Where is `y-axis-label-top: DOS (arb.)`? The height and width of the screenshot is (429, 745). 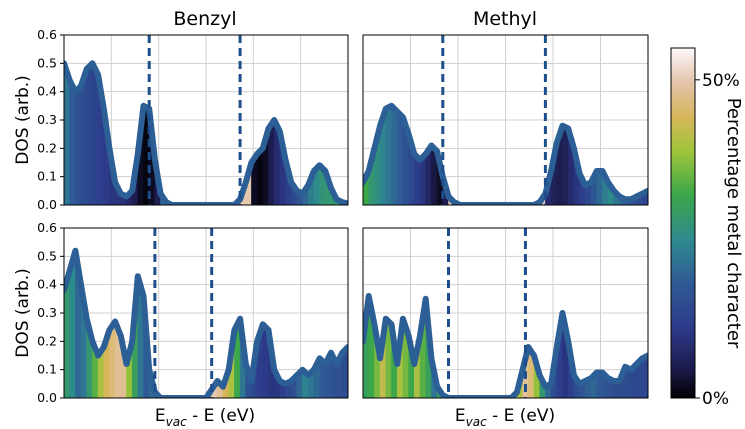
y-axis-label-top: DOS (arb.) is located at coordinates (23, 120).